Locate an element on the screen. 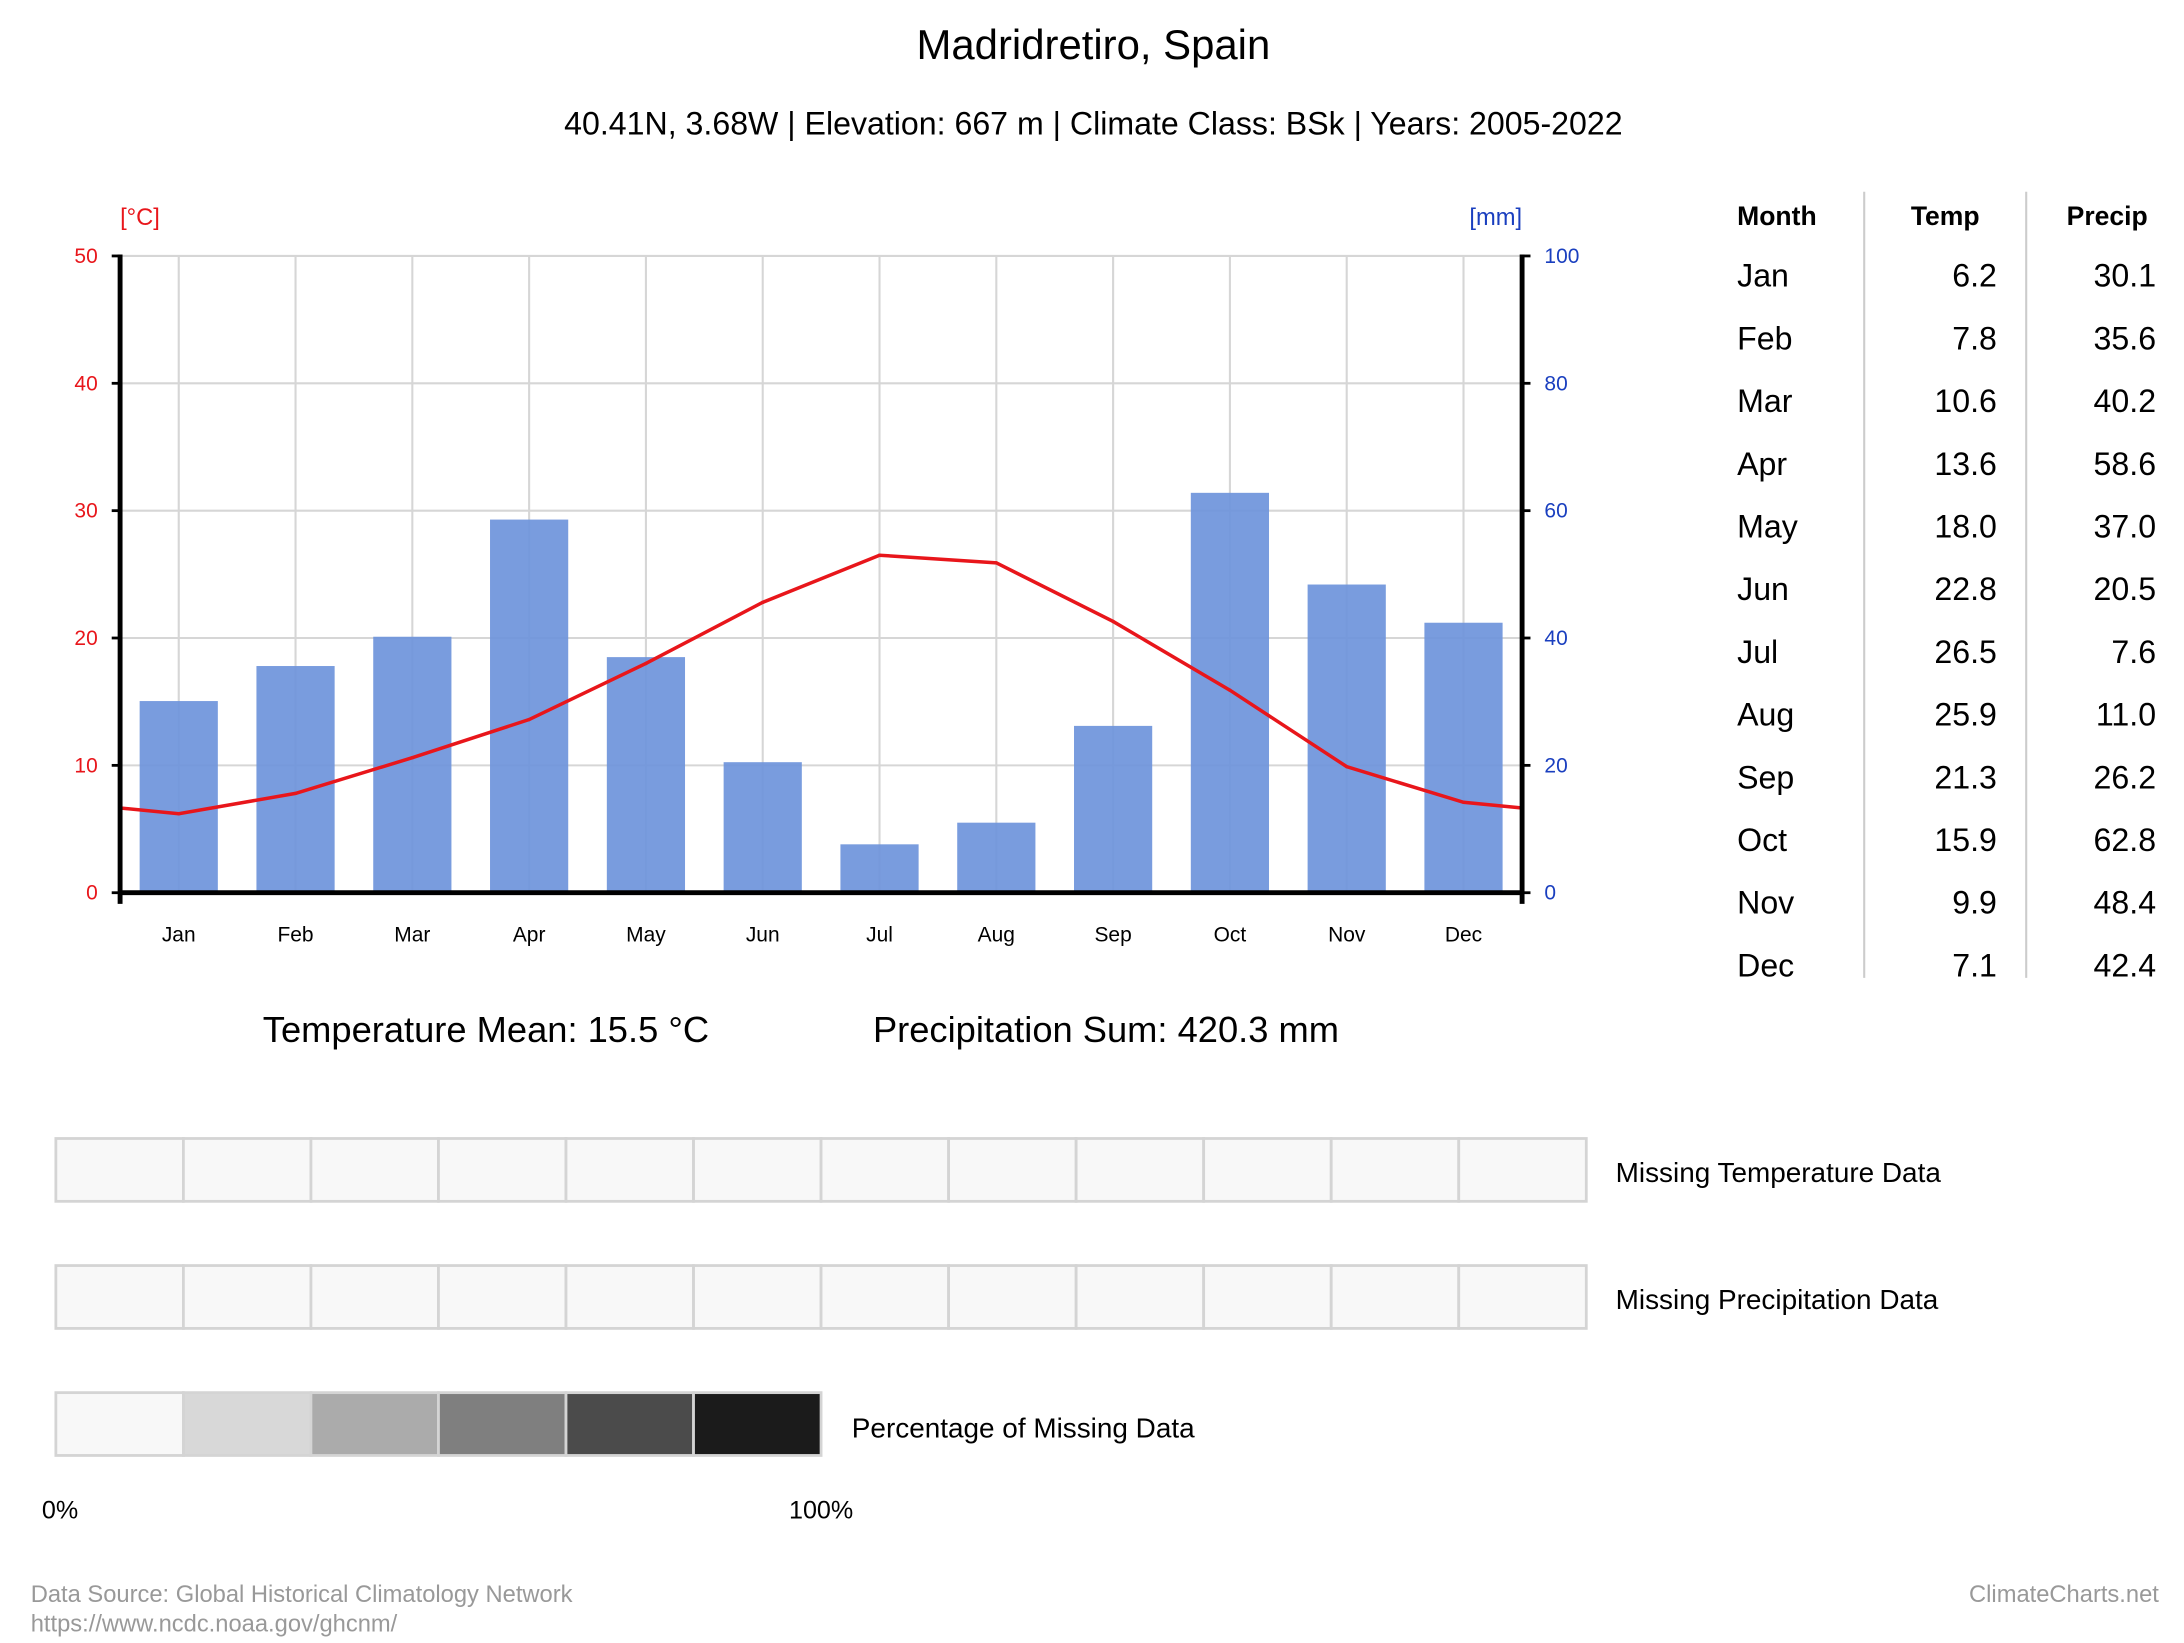 The height and width of the screenshot is (1643, 2184). x-tick-label: Jul is located at coordinates (879, 935).